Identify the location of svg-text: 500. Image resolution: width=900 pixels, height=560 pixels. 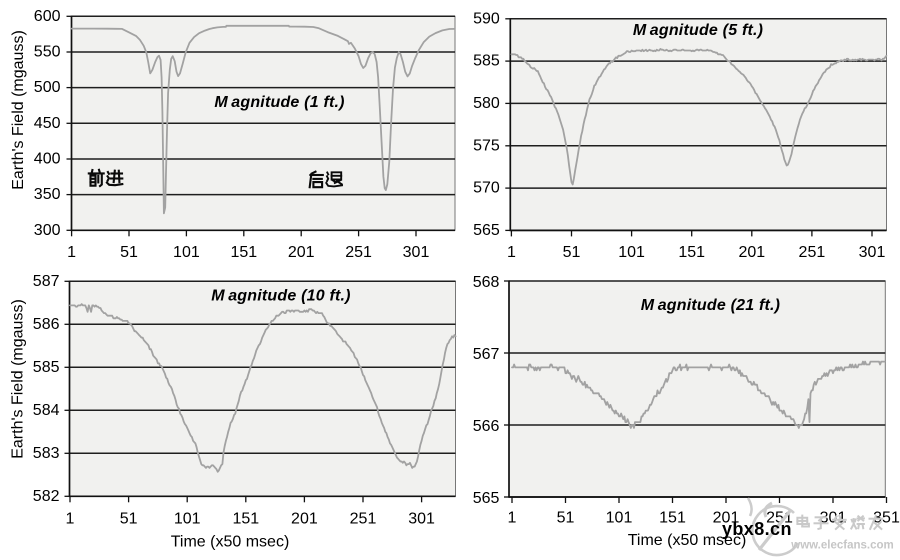
(47, 87).